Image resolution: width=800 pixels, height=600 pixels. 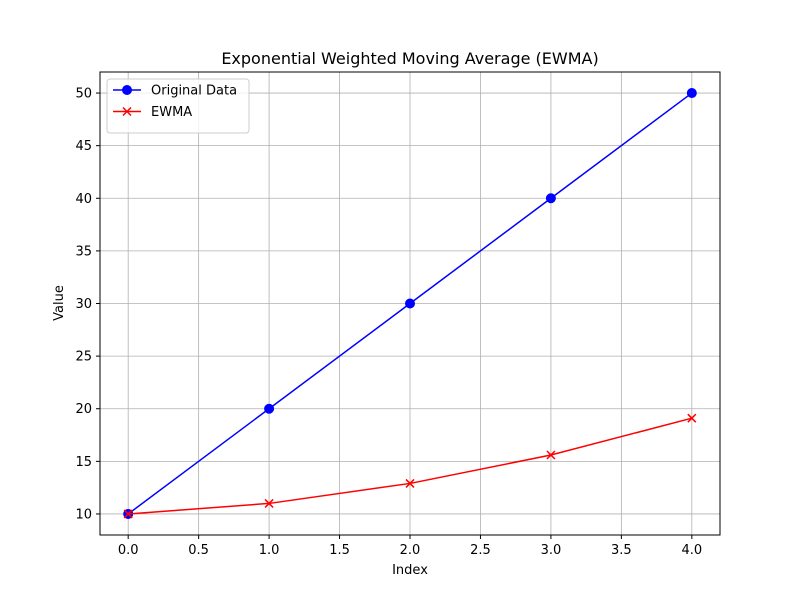 I want to click on series-ewma, so click(x=410, y=466).